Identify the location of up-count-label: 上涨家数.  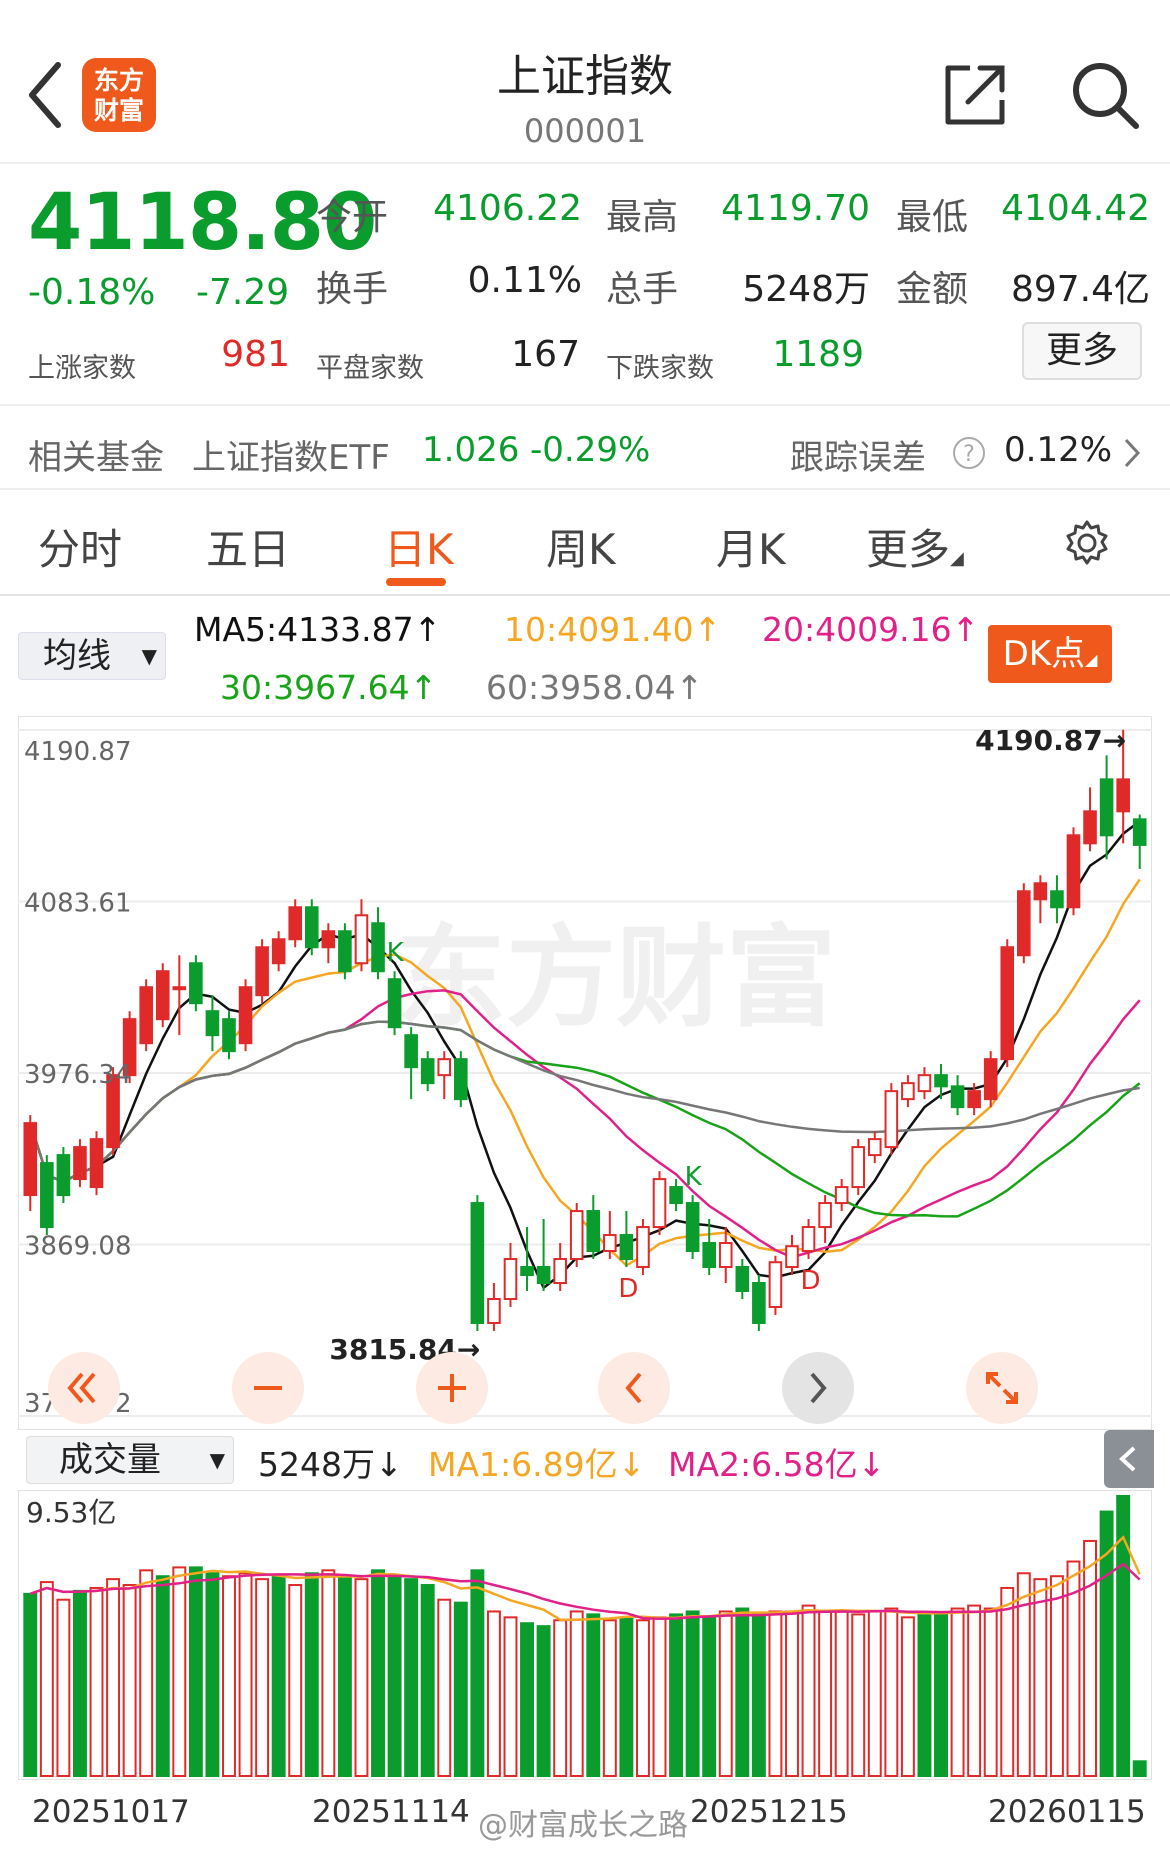
(82, 368).